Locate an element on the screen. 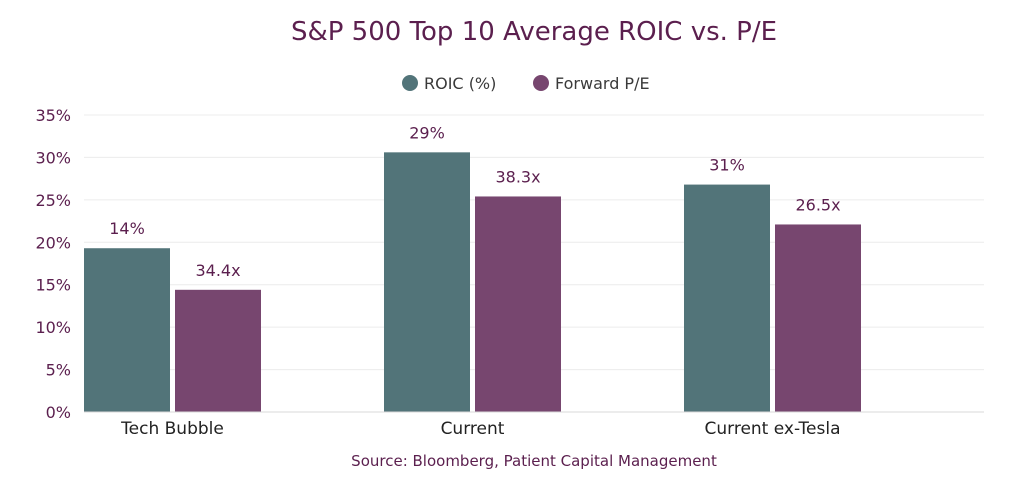 The height and width of the screenshot is (480, 1024). y-tick-label: 0% is located at coordinates (58, 412).